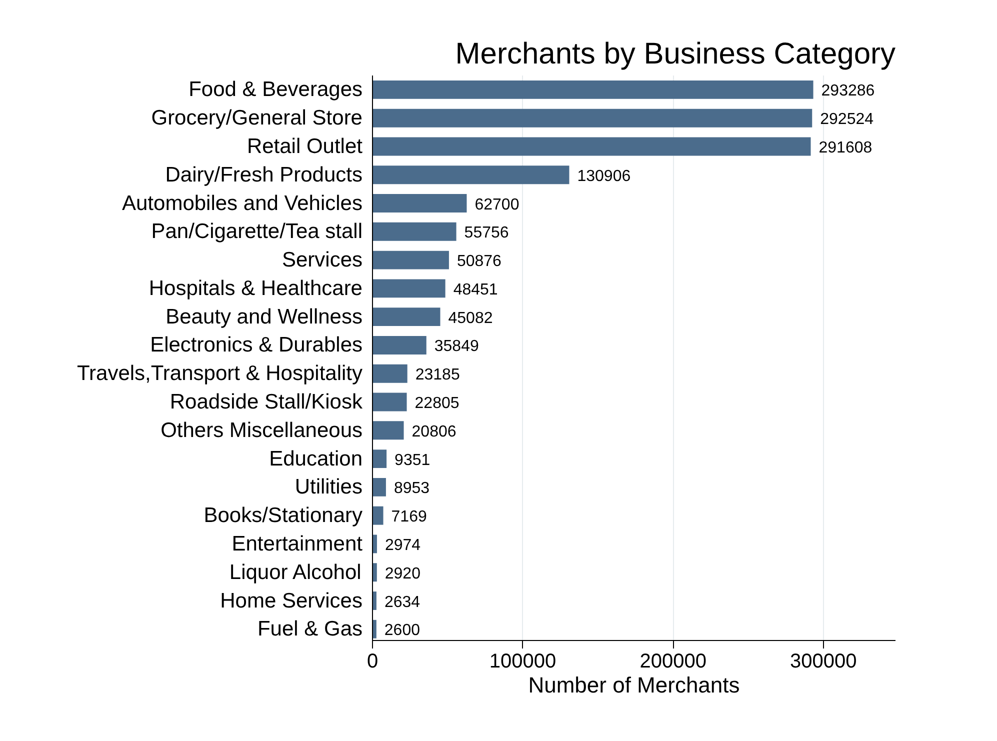  I want to click on x-tick-label: 300000, so click(823, 661).